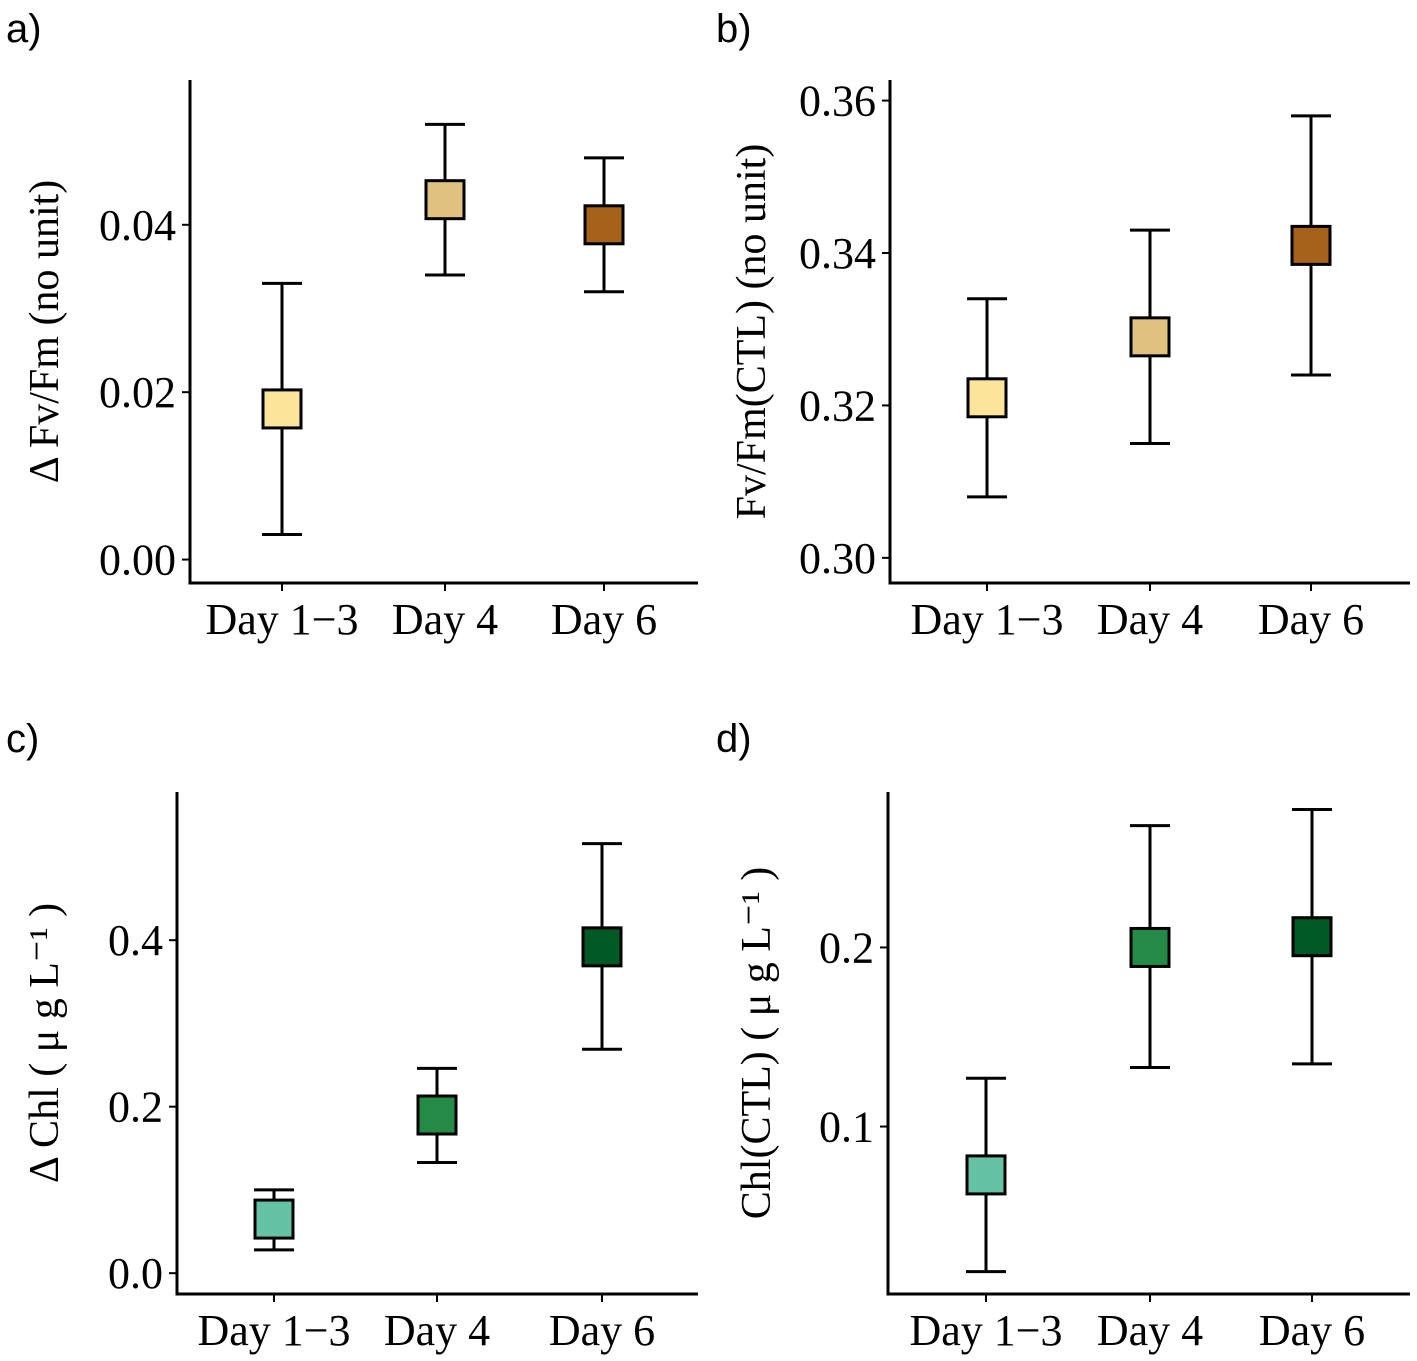  What do you see at coordinates (602, 1330) in the screenshot?
I see `panel-c-x-tick-label: Day 6` at bounding box center [602, 1330].